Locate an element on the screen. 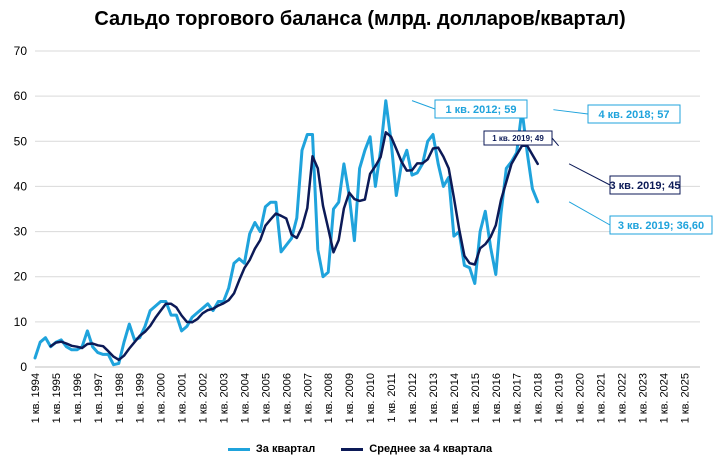 Image resolution: width=720 pixels, height=470 pixels. legend: За квартал Среднее за 4 квартала is located at coordinates (360, 449).